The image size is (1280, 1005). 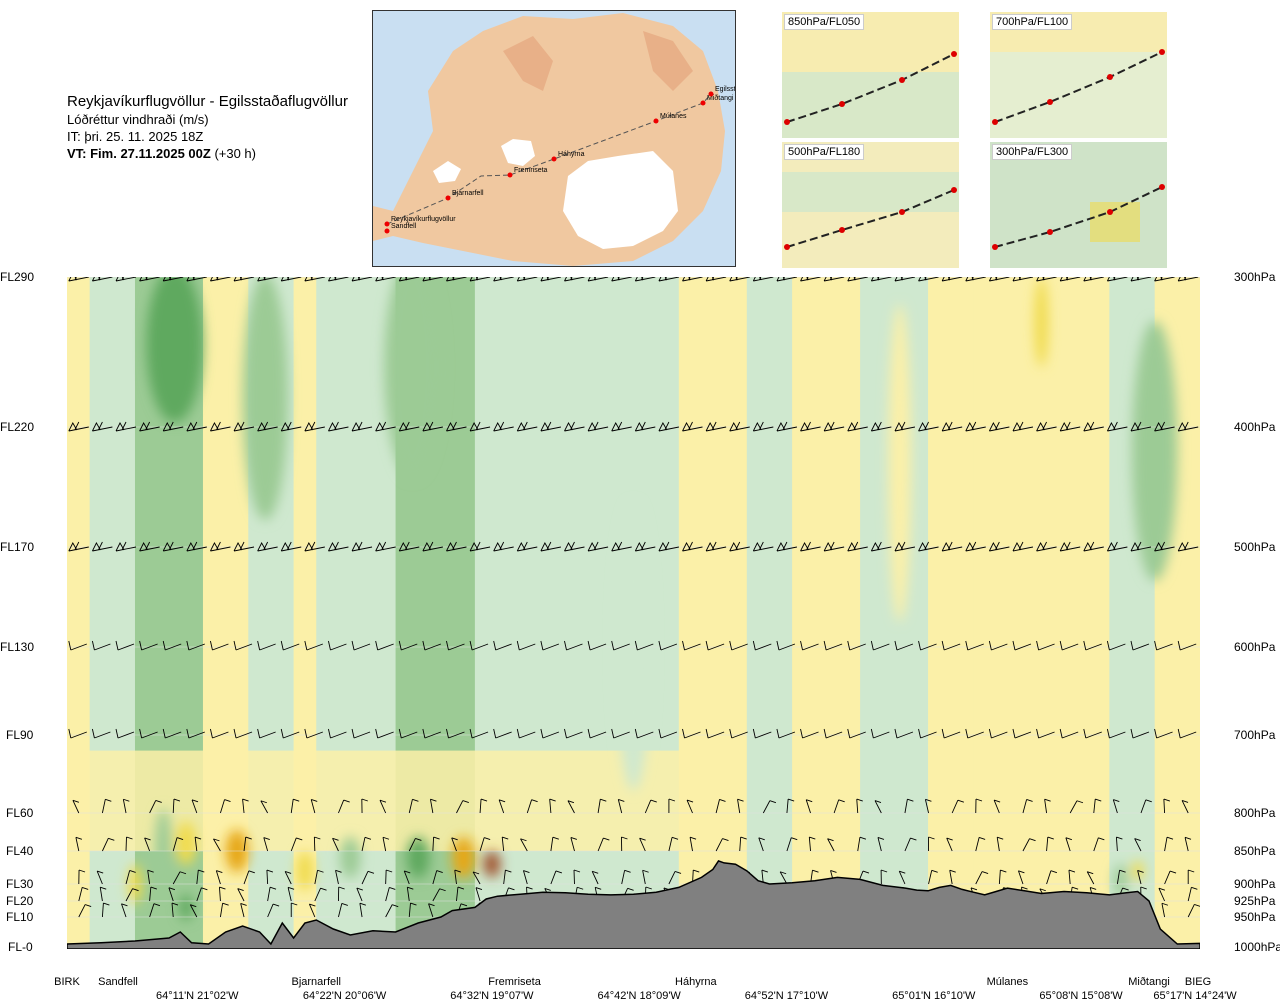 What do you see at coordinates (639, 996) in the screenshot?
I see `coordinate-label: 64°42'N 18°09'W` at bounding box center [639, 996].